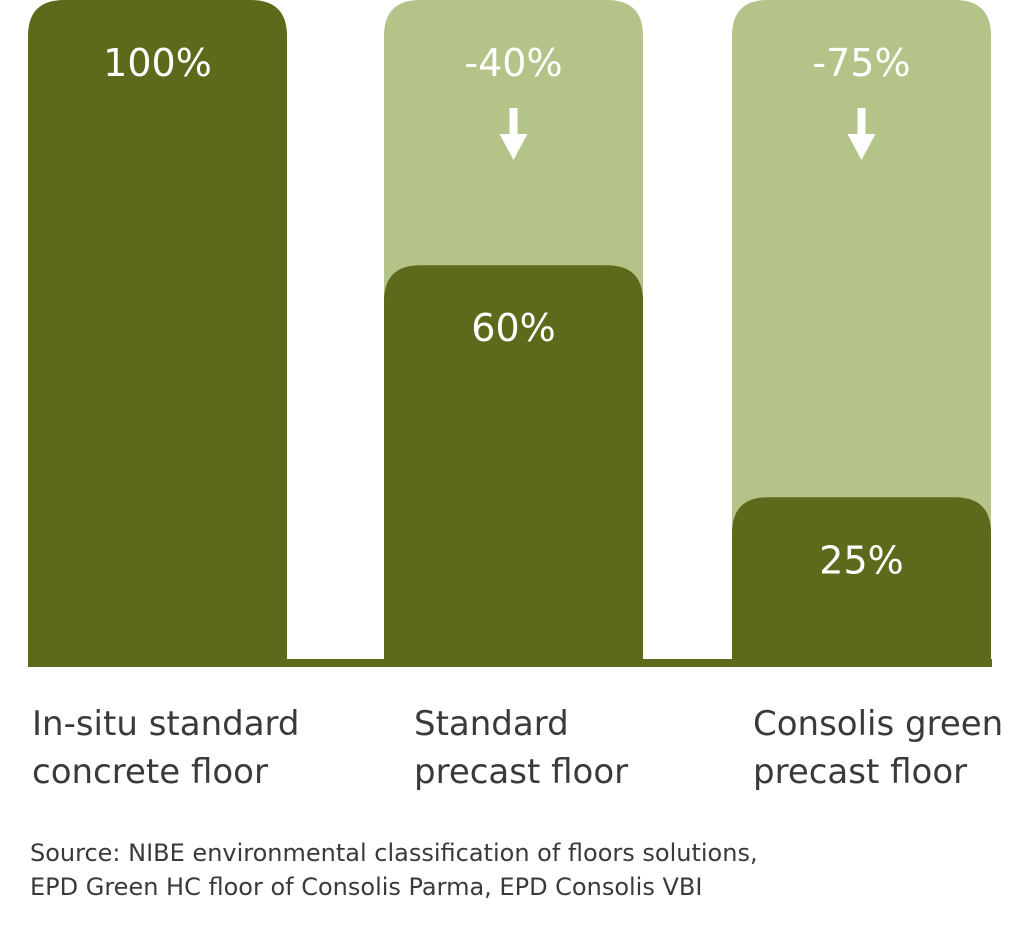 The width and height of the screenshot is (1024, 928). I want to click on category-label-standard-precast: Standard precast floor, so click(521, 748).